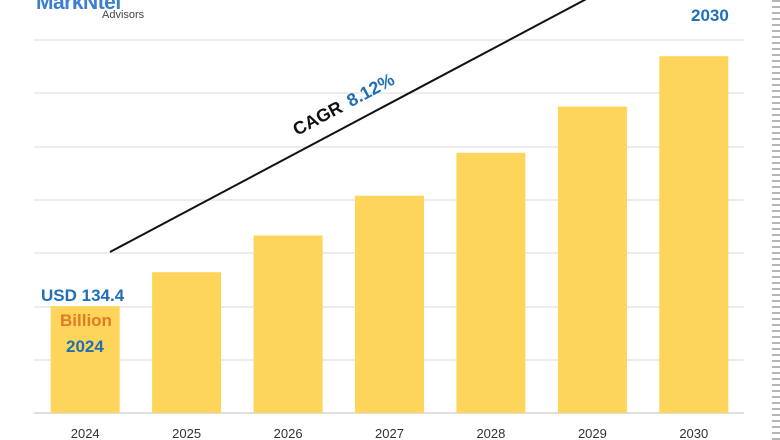 Image resolution: width=780 pixels, height=440 pixels. What do you see at coordinates (85, 433) in the screenshot?
I see `x-tick-2024: 2024` at bounding box center [85, 433].